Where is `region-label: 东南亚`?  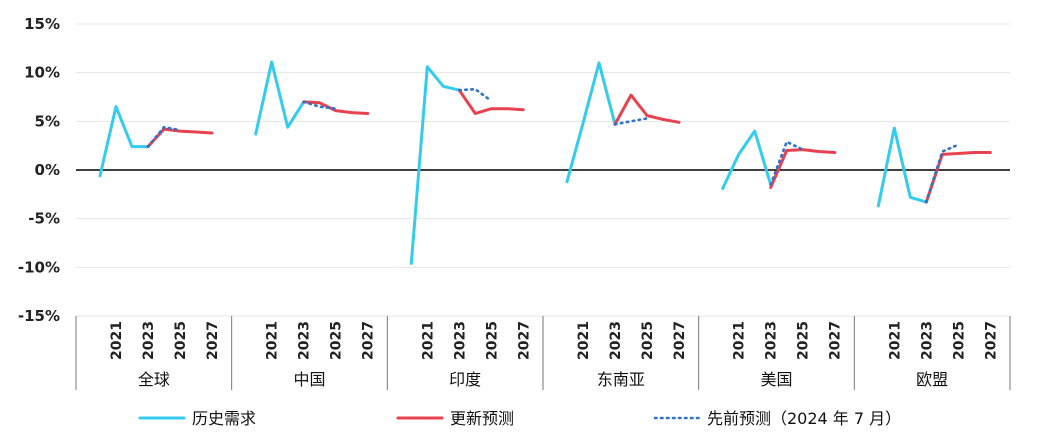 region-label: 东南亚 is located at coordinates (621, 379).